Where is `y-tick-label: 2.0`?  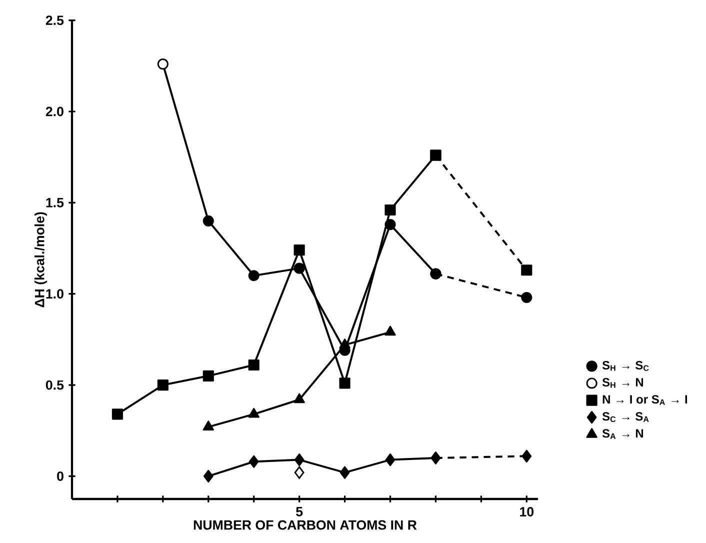 y-tick-label: 2.0 is located at coordinates (55, 111).